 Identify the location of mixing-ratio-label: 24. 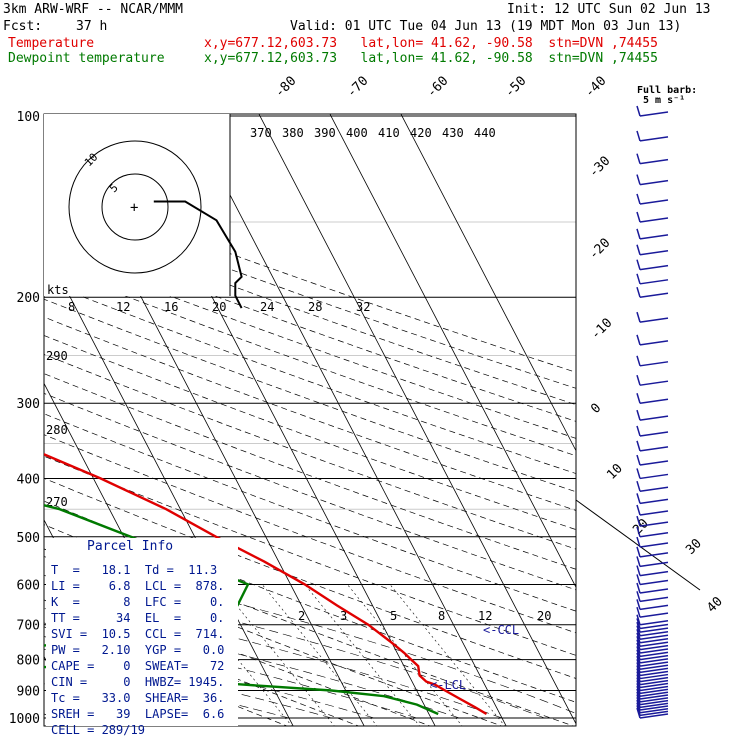
(267, 307).